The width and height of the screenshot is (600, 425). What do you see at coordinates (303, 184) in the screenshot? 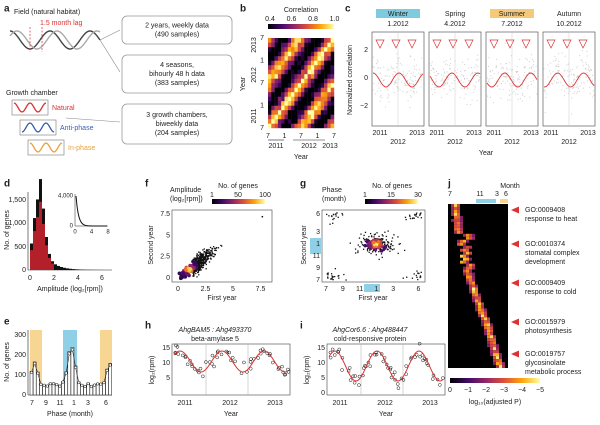
I see `panel-label: g` at bounding box center [303, 184].